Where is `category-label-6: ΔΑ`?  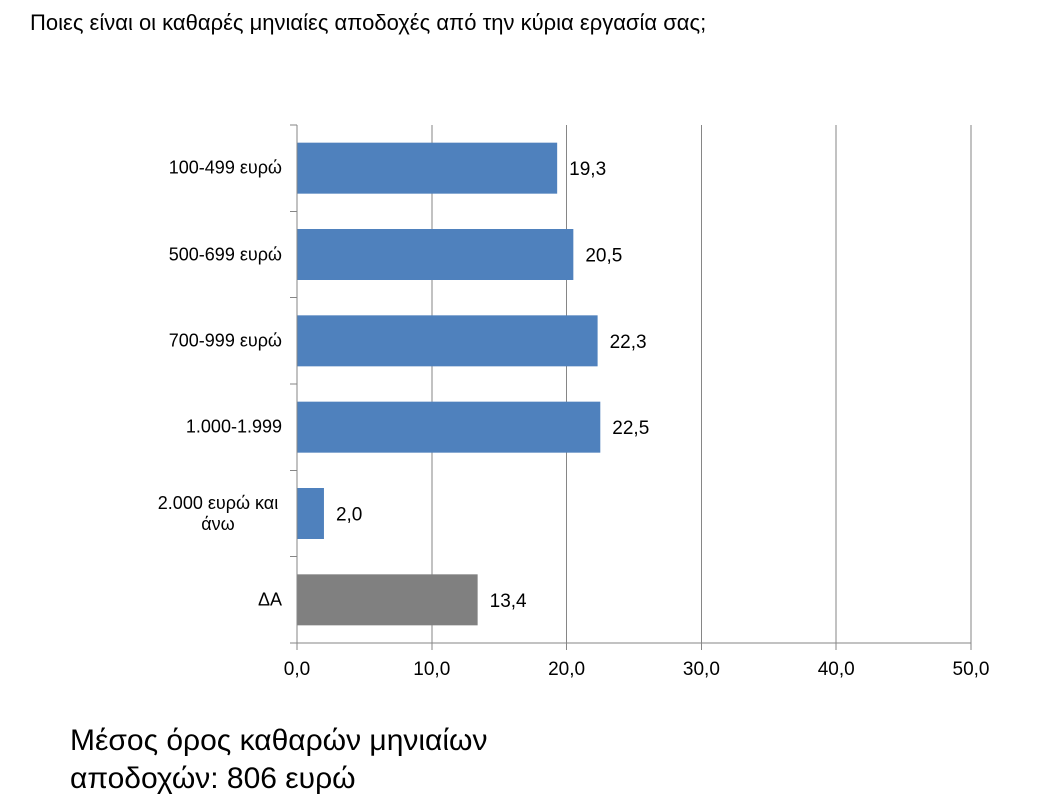 category-label-6: ΔΑ is located at coordinates (269, 599).